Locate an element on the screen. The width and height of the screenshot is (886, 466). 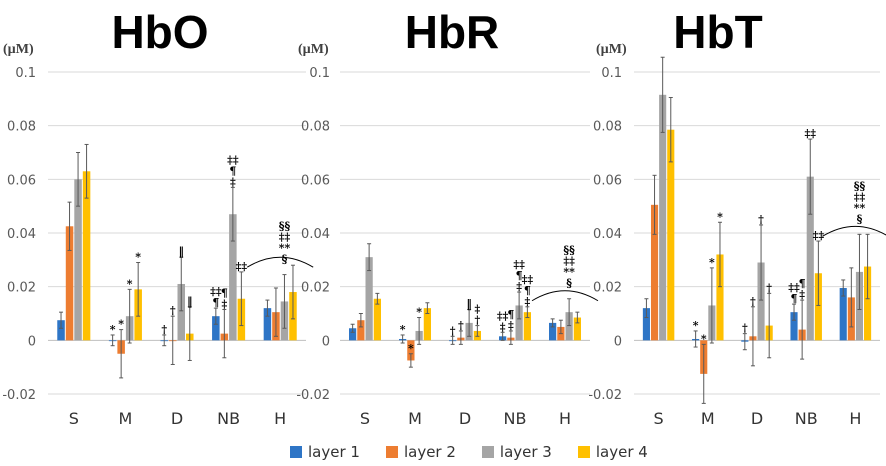
hbt-significance-mark-line: § is located at coordinates (860, 218).